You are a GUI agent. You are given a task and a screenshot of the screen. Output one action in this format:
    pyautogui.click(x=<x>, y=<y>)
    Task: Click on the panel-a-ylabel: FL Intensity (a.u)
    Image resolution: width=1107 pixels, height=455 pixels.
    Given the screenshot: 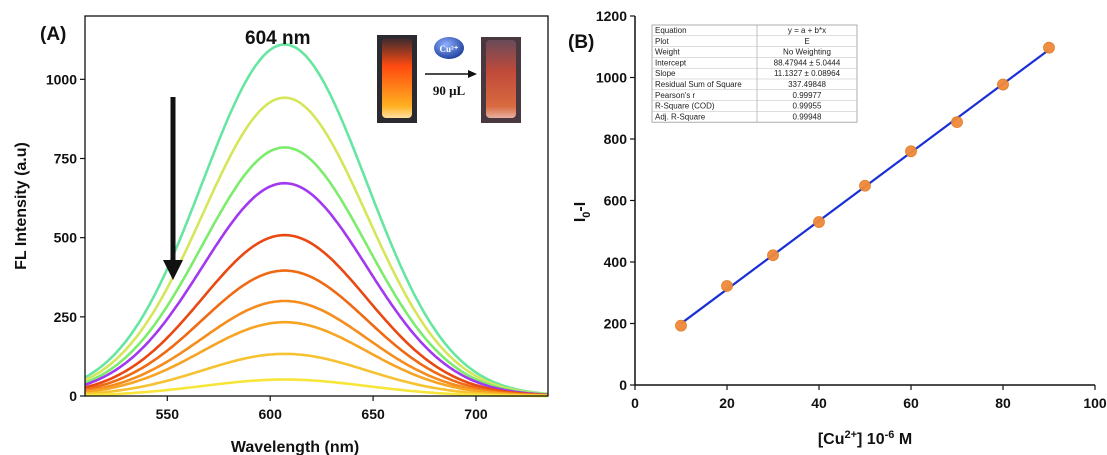 What is the action you would take?
    pyautogui.click(x=21, y=206)
    